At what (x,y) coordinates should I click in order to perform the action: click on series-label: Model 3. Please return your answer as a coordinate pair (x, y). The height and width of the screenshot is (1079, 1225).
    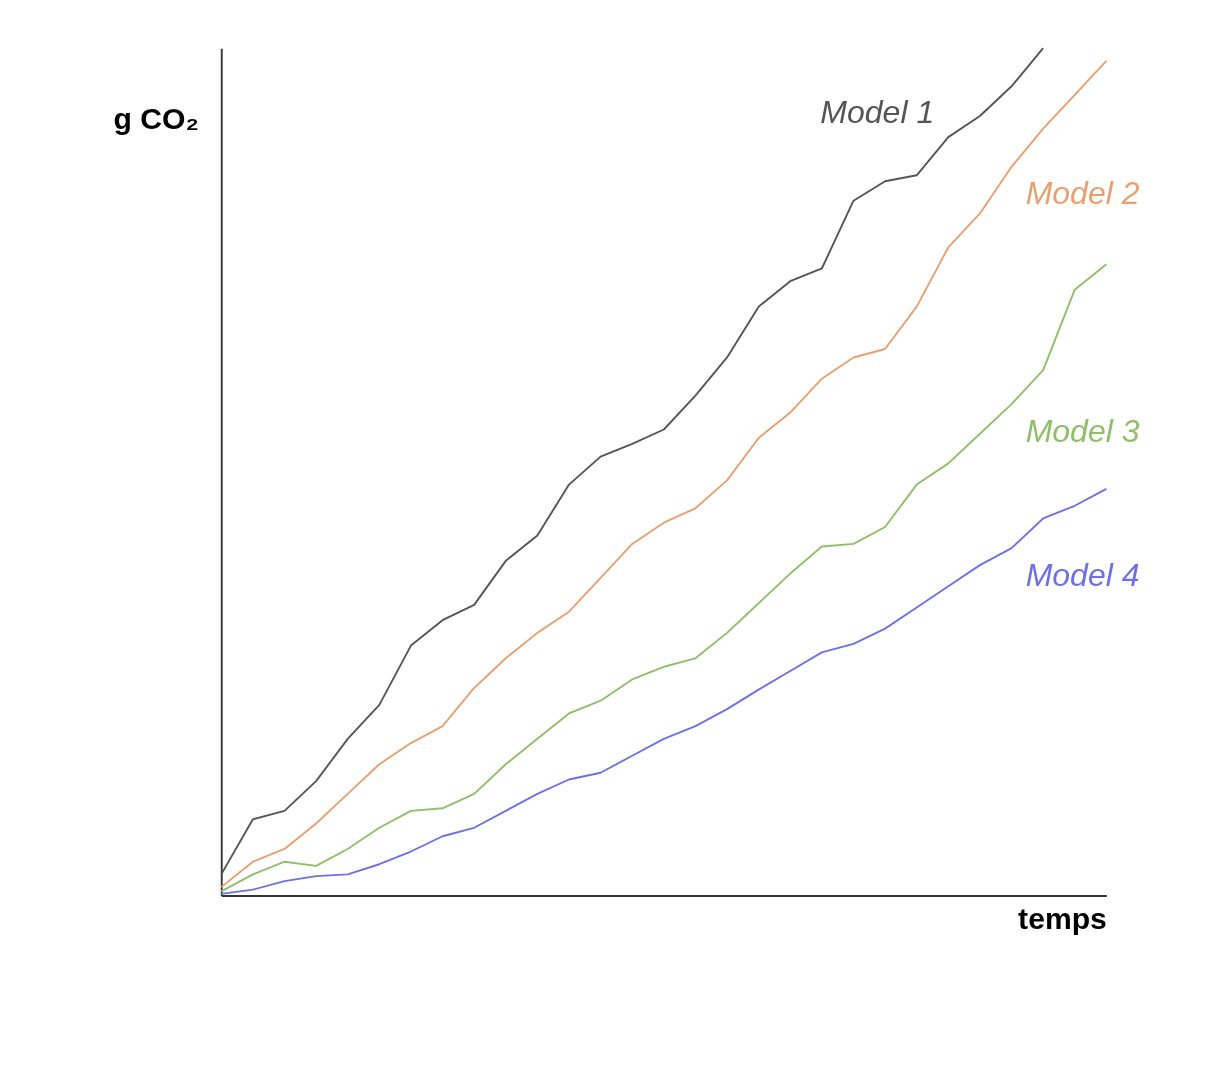
    Looking at the image, I should click on (1082, 430).